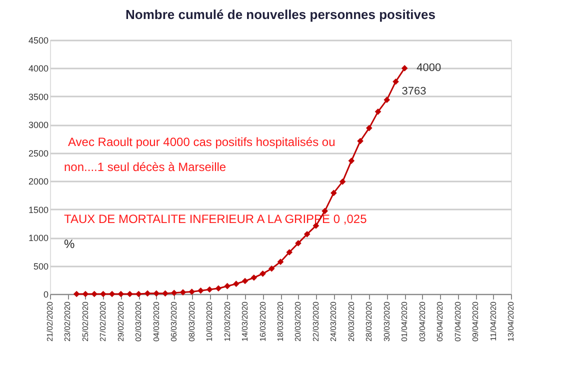  Describe the element at coordinates (174, 321) in the screenshot. I see `x-tick-label: 06/03/2020` at that location.